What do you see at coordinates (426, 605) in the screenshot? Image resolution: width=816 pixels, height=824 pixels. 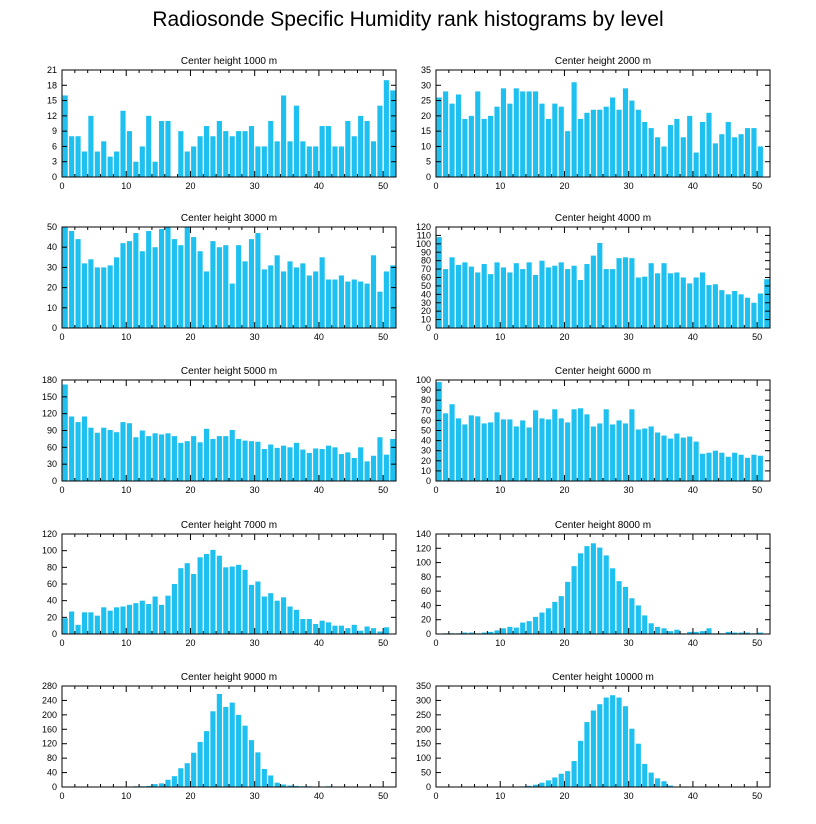 I see `y-tick-label: 40` at bounding box center [426, 605].